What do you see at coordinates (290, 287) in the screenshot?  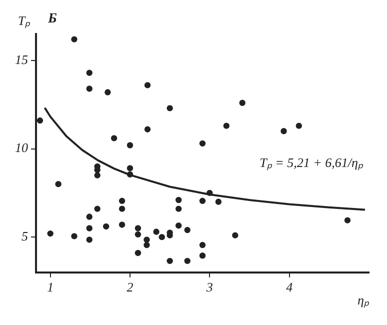 I see `x-tick-label: 4` at bounding box center [290, 287].